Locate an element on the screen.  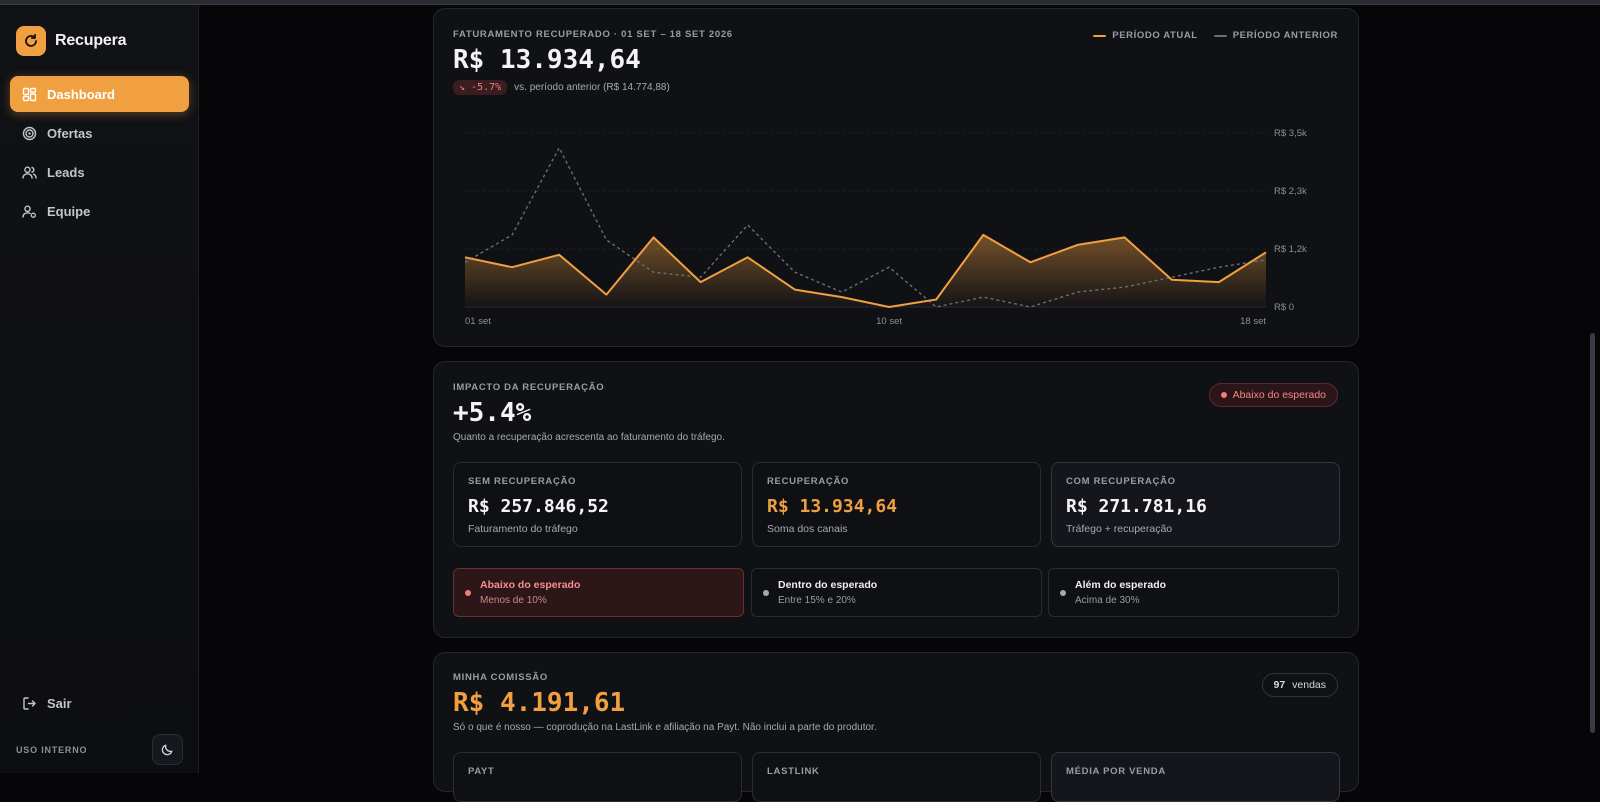
commission-label: MINHA COMISSÃO is located at coordinates (500, 677).